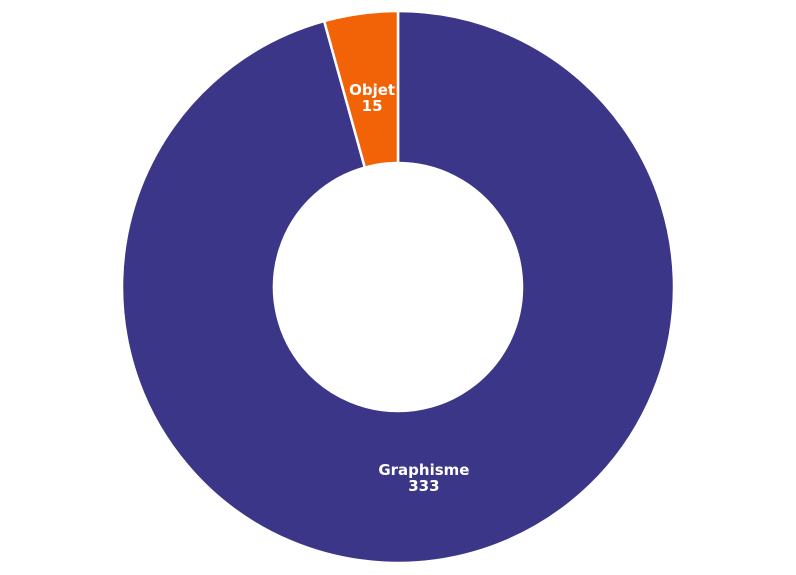 The width and height of the screenshot is (796, 575). What do you see at coordinates (372, 90) in the screenshot?
I see `slice-label-objet: Objet` at bounding box center [372, 90].